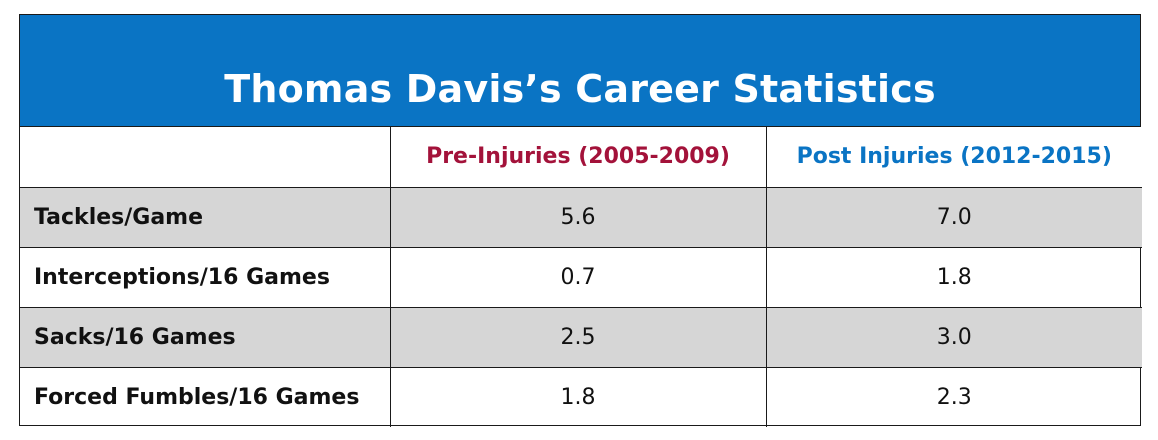  I want to click on pre-injuries-value: 2.5, so click(578, 337).